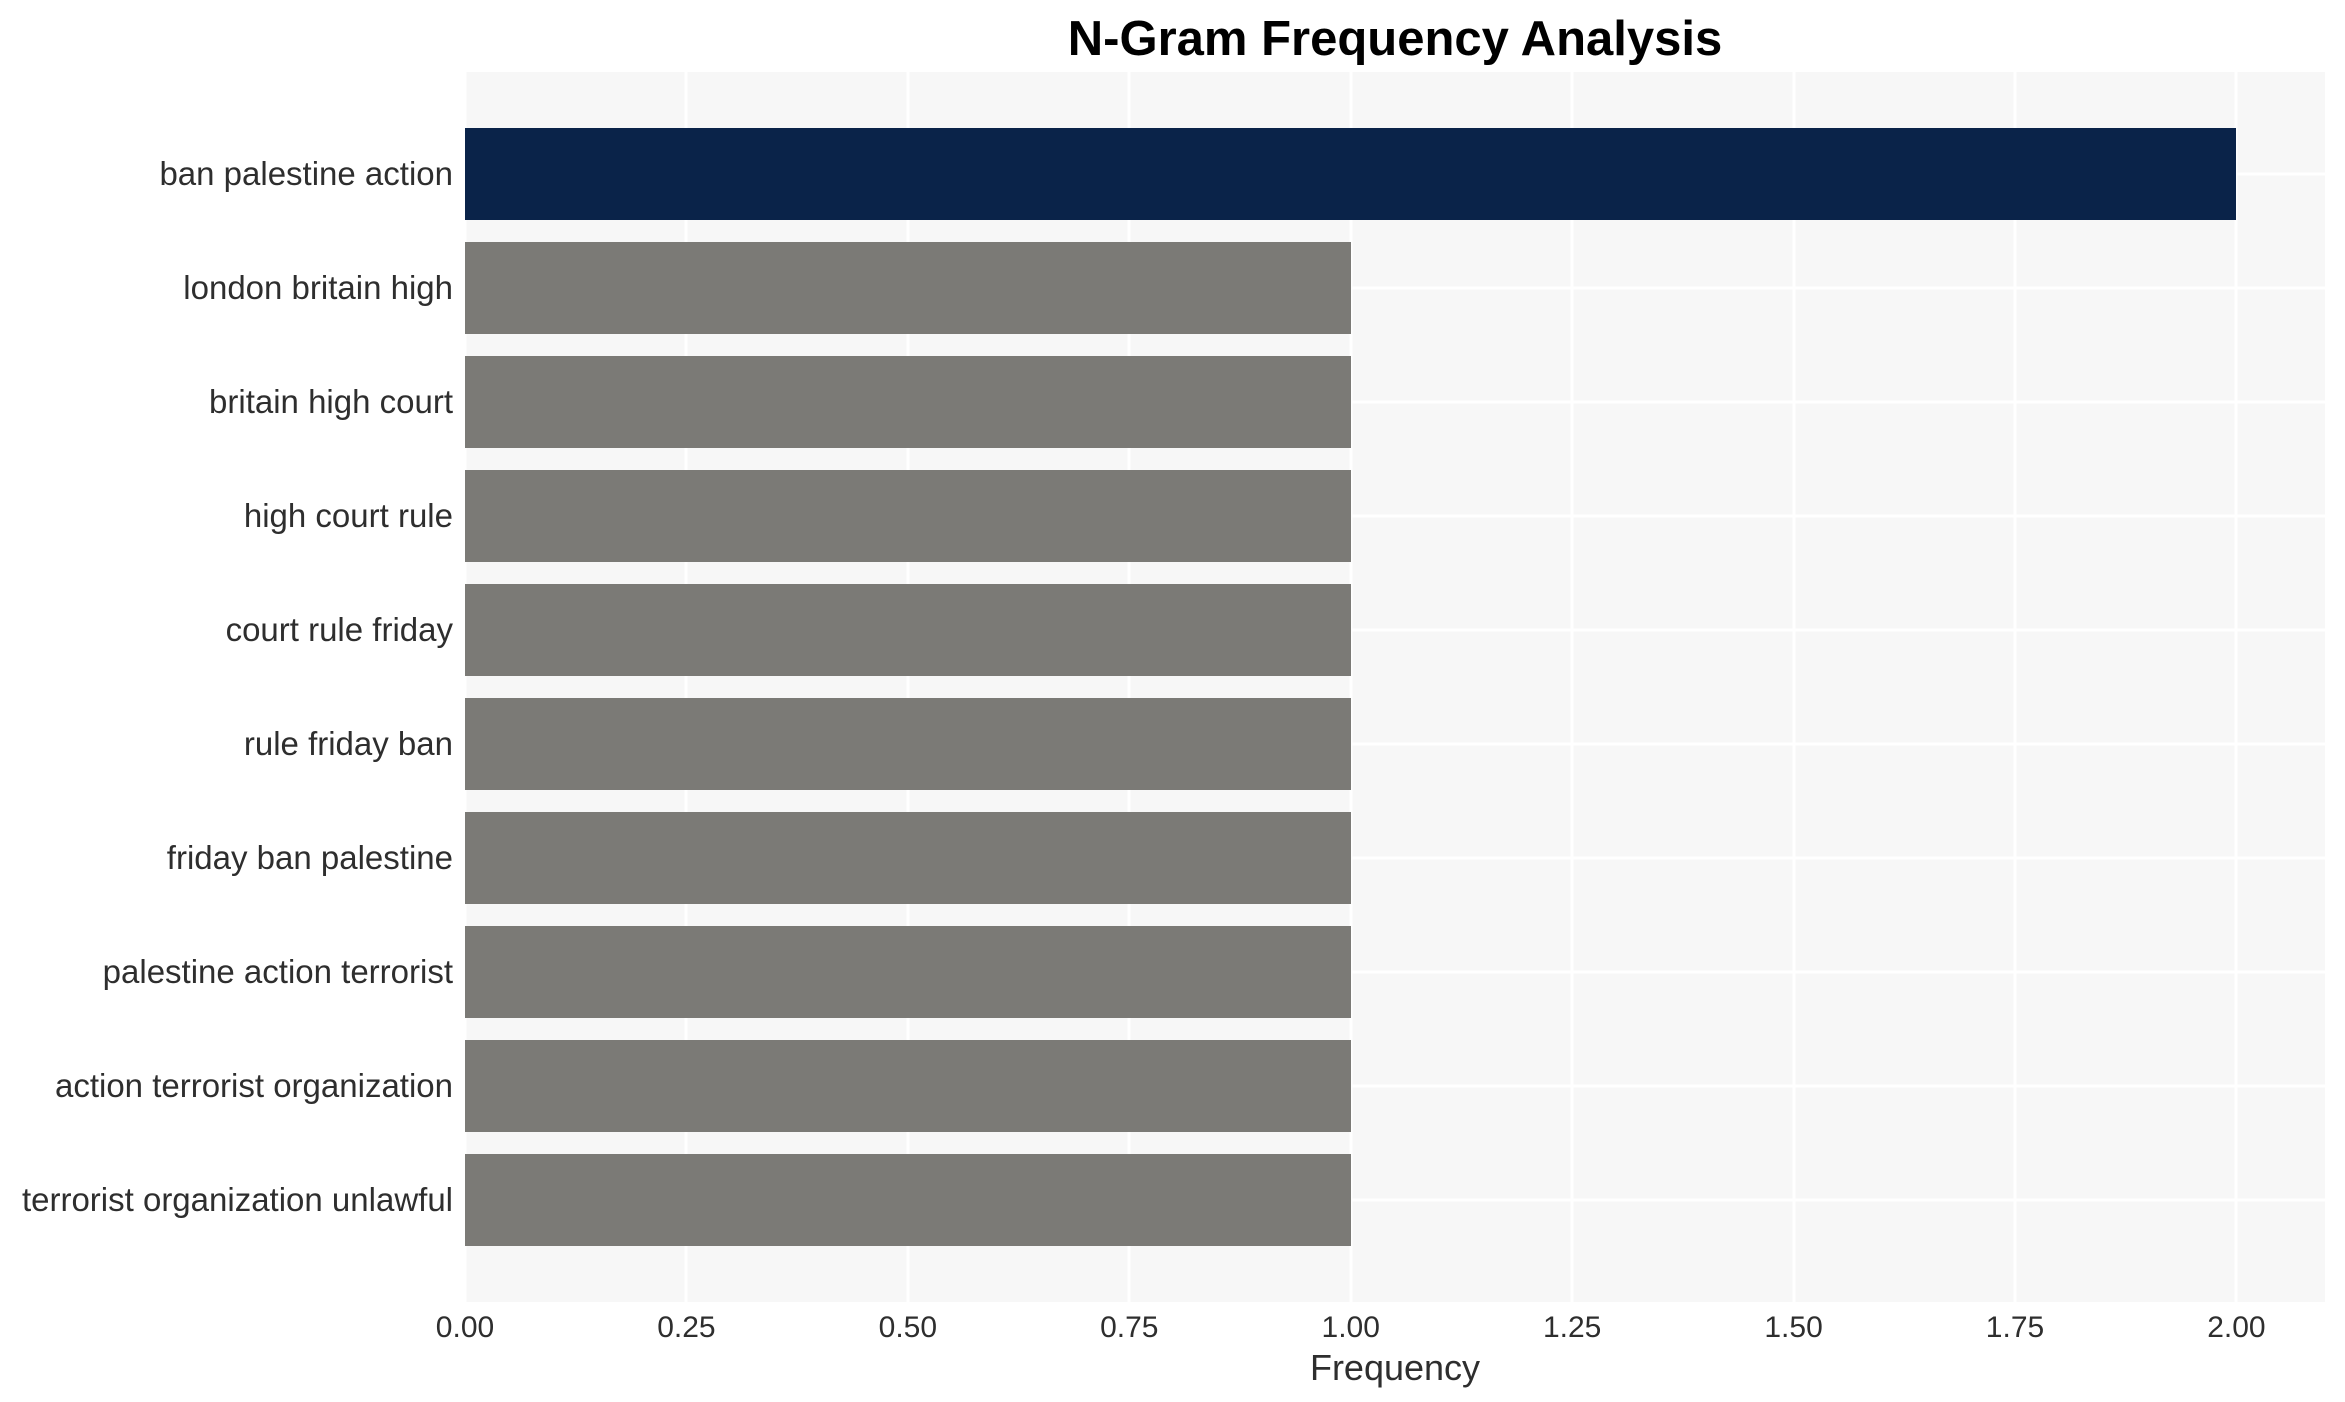 The height and width of the screenshot is (1402, 2345). I want to click on y-tick-label: high court rule, so click(348, 515).